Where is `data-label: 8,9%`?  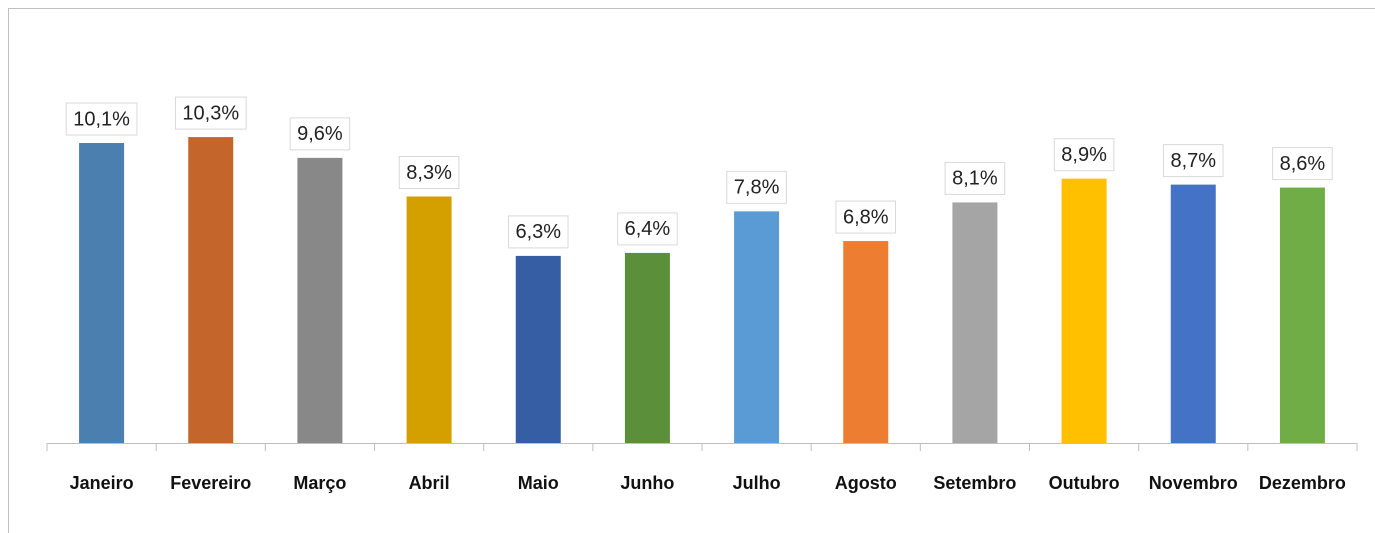 data-label: 8,9% is located at coordinates (1084, 155).